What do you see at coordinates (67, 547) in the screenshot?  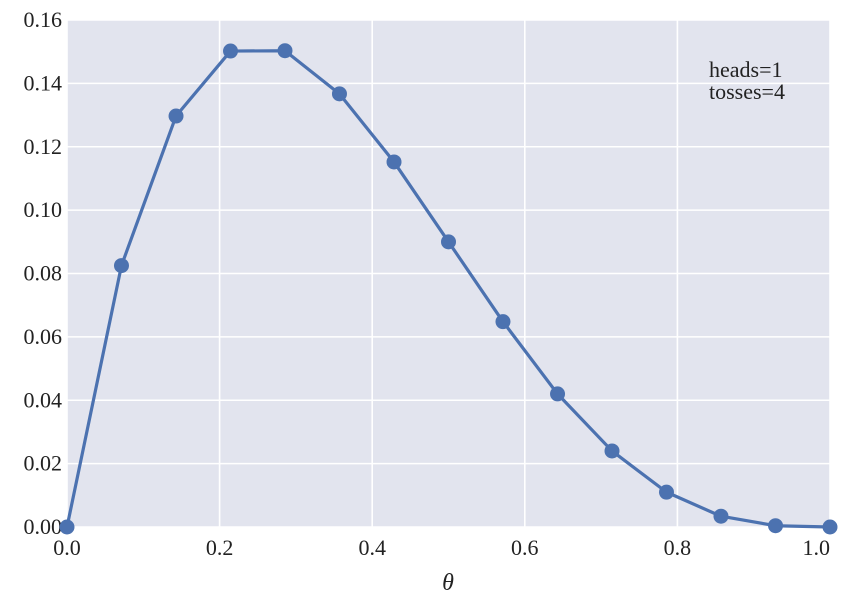 I see `x-tick-label: 0.0` at bounding box center [67, 547].